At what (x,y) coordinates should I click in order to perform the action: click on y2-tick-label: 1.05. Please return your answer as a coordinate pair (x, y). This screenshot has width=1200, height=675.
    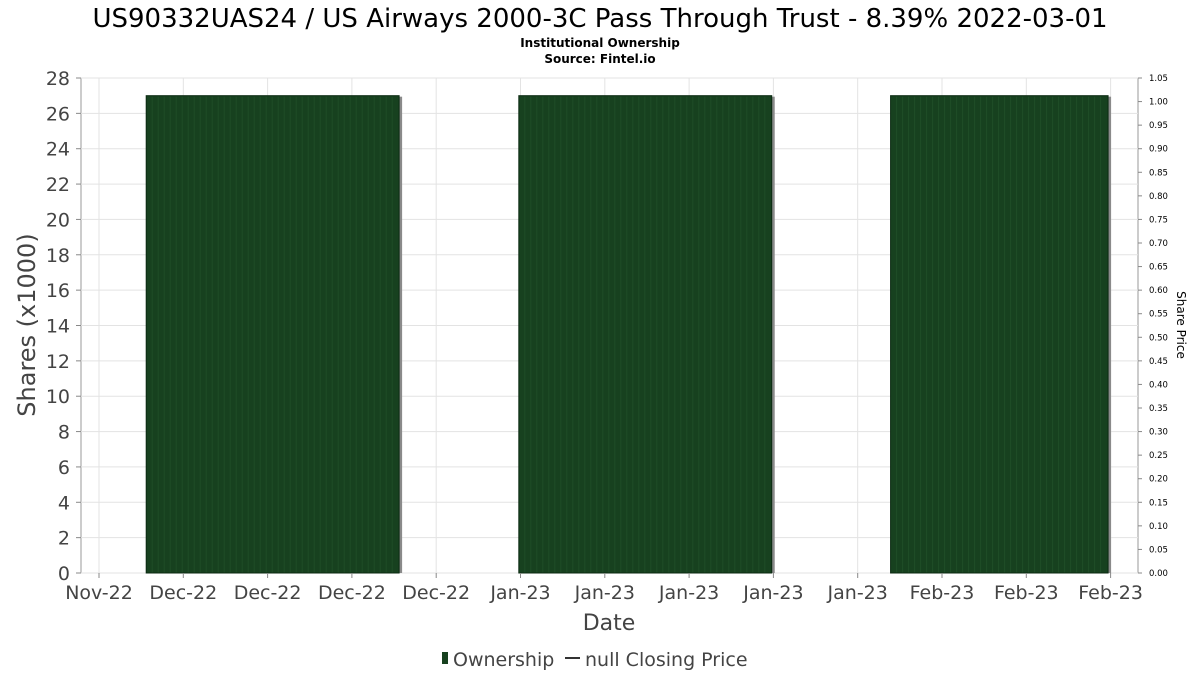
    Looking at the image, I should click on (1158, 79).